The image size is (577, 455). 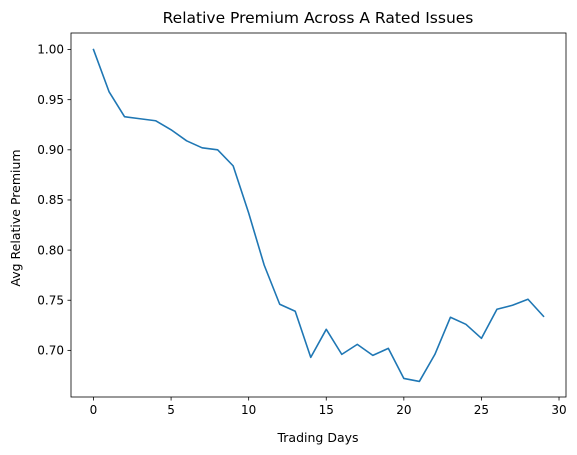 I want to click on x-tick-label: 10, so click(x=248, y=410).